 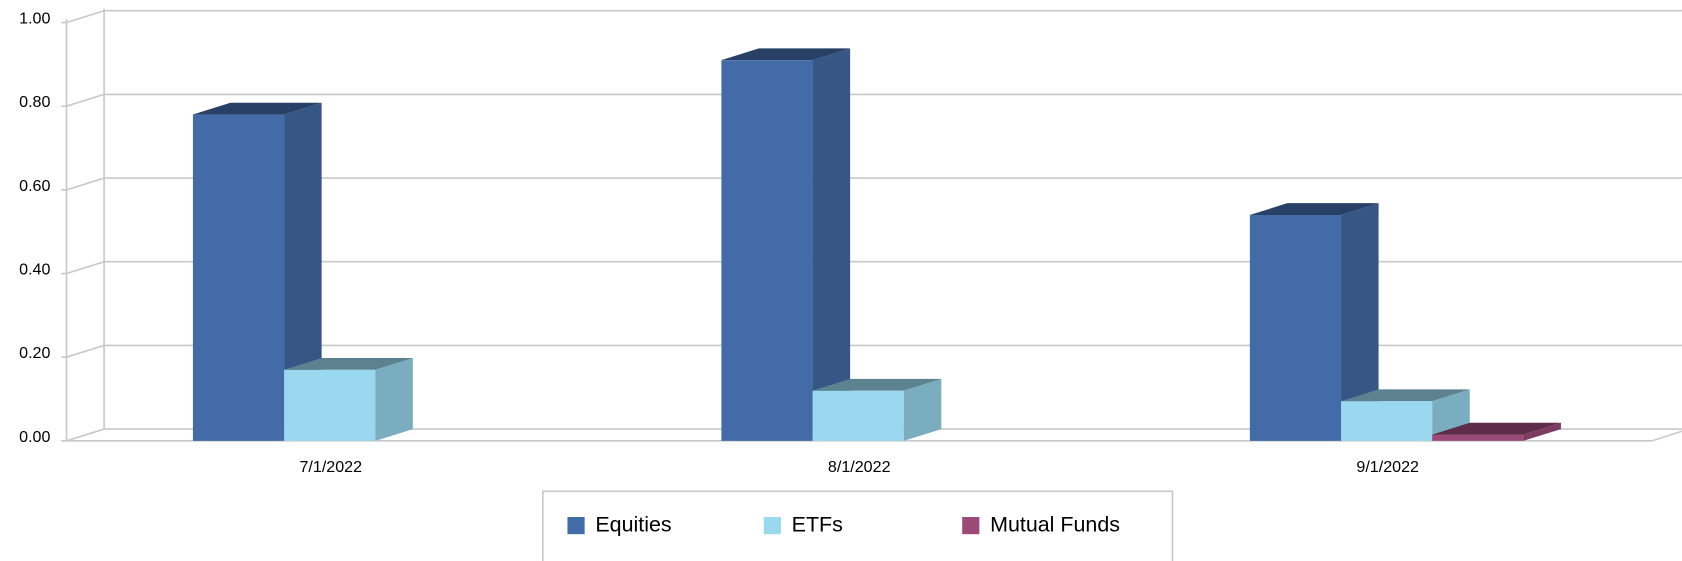 I want to click on x-tick-label: 7/1/2022, so click(x=330, y=467).